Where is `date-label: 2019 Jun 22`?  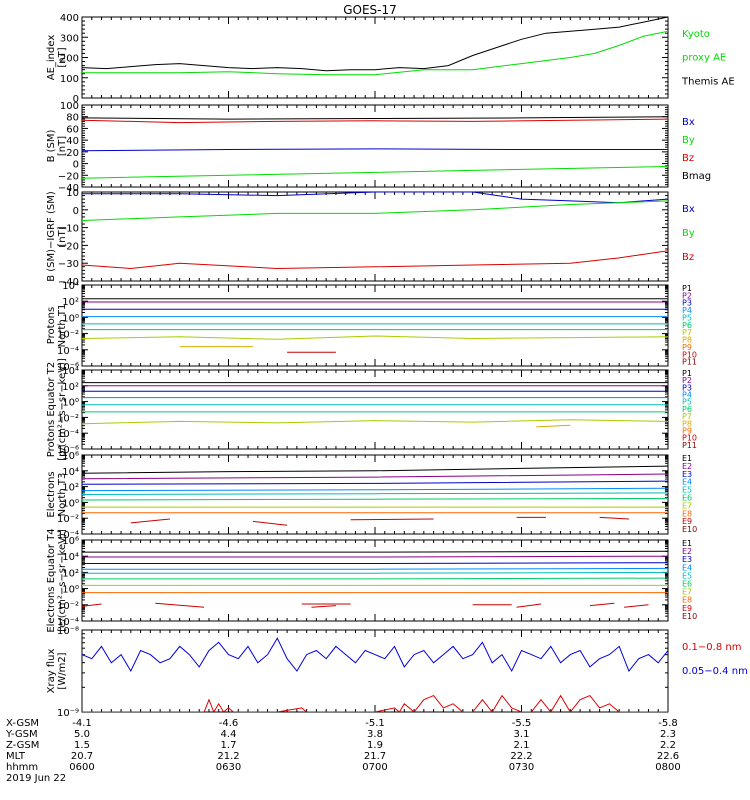
date-label: 2019 Jun 22 is located at coordinates (36, 778).